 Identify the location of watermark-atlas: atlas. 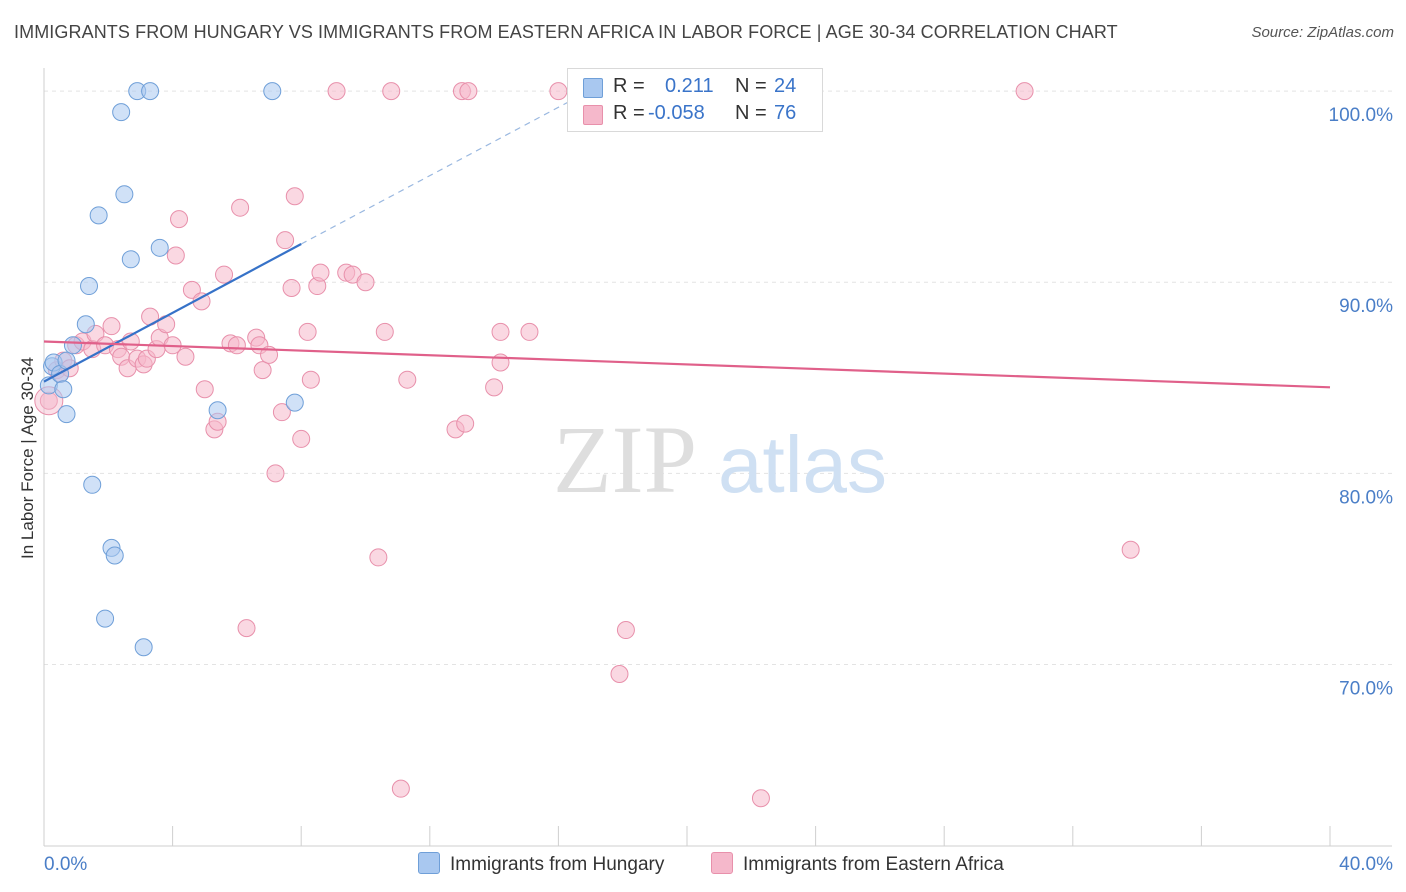
(802, 464).